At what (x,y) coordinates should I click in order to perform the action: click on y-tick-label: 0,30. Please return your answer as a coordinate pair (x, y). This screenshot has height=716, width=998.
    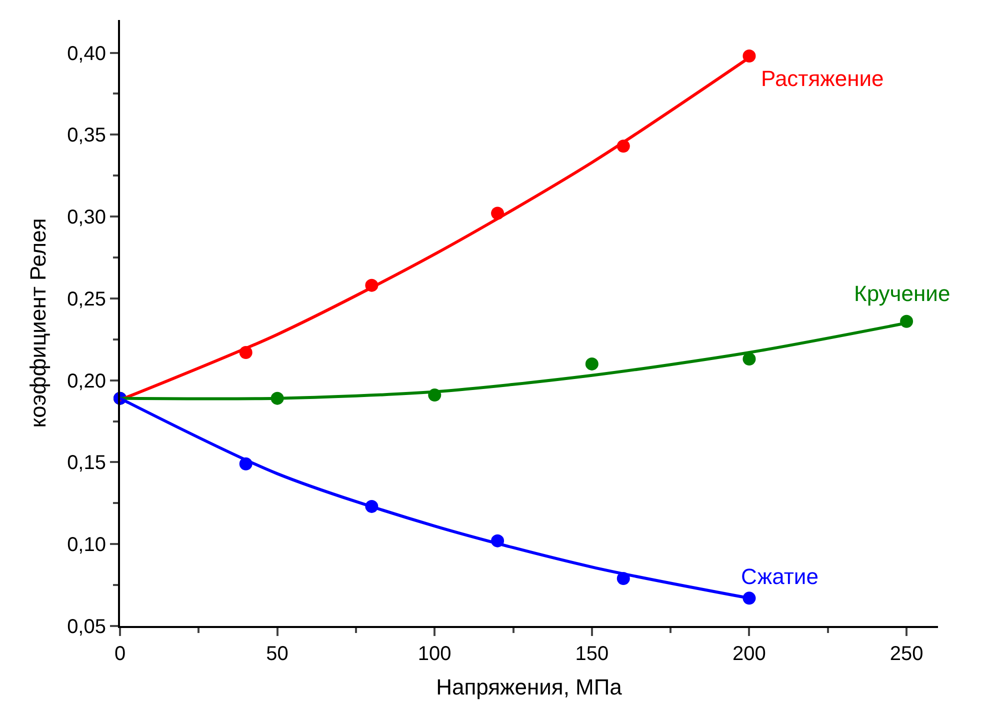
    Looking at the image, I should click on (86, 217).